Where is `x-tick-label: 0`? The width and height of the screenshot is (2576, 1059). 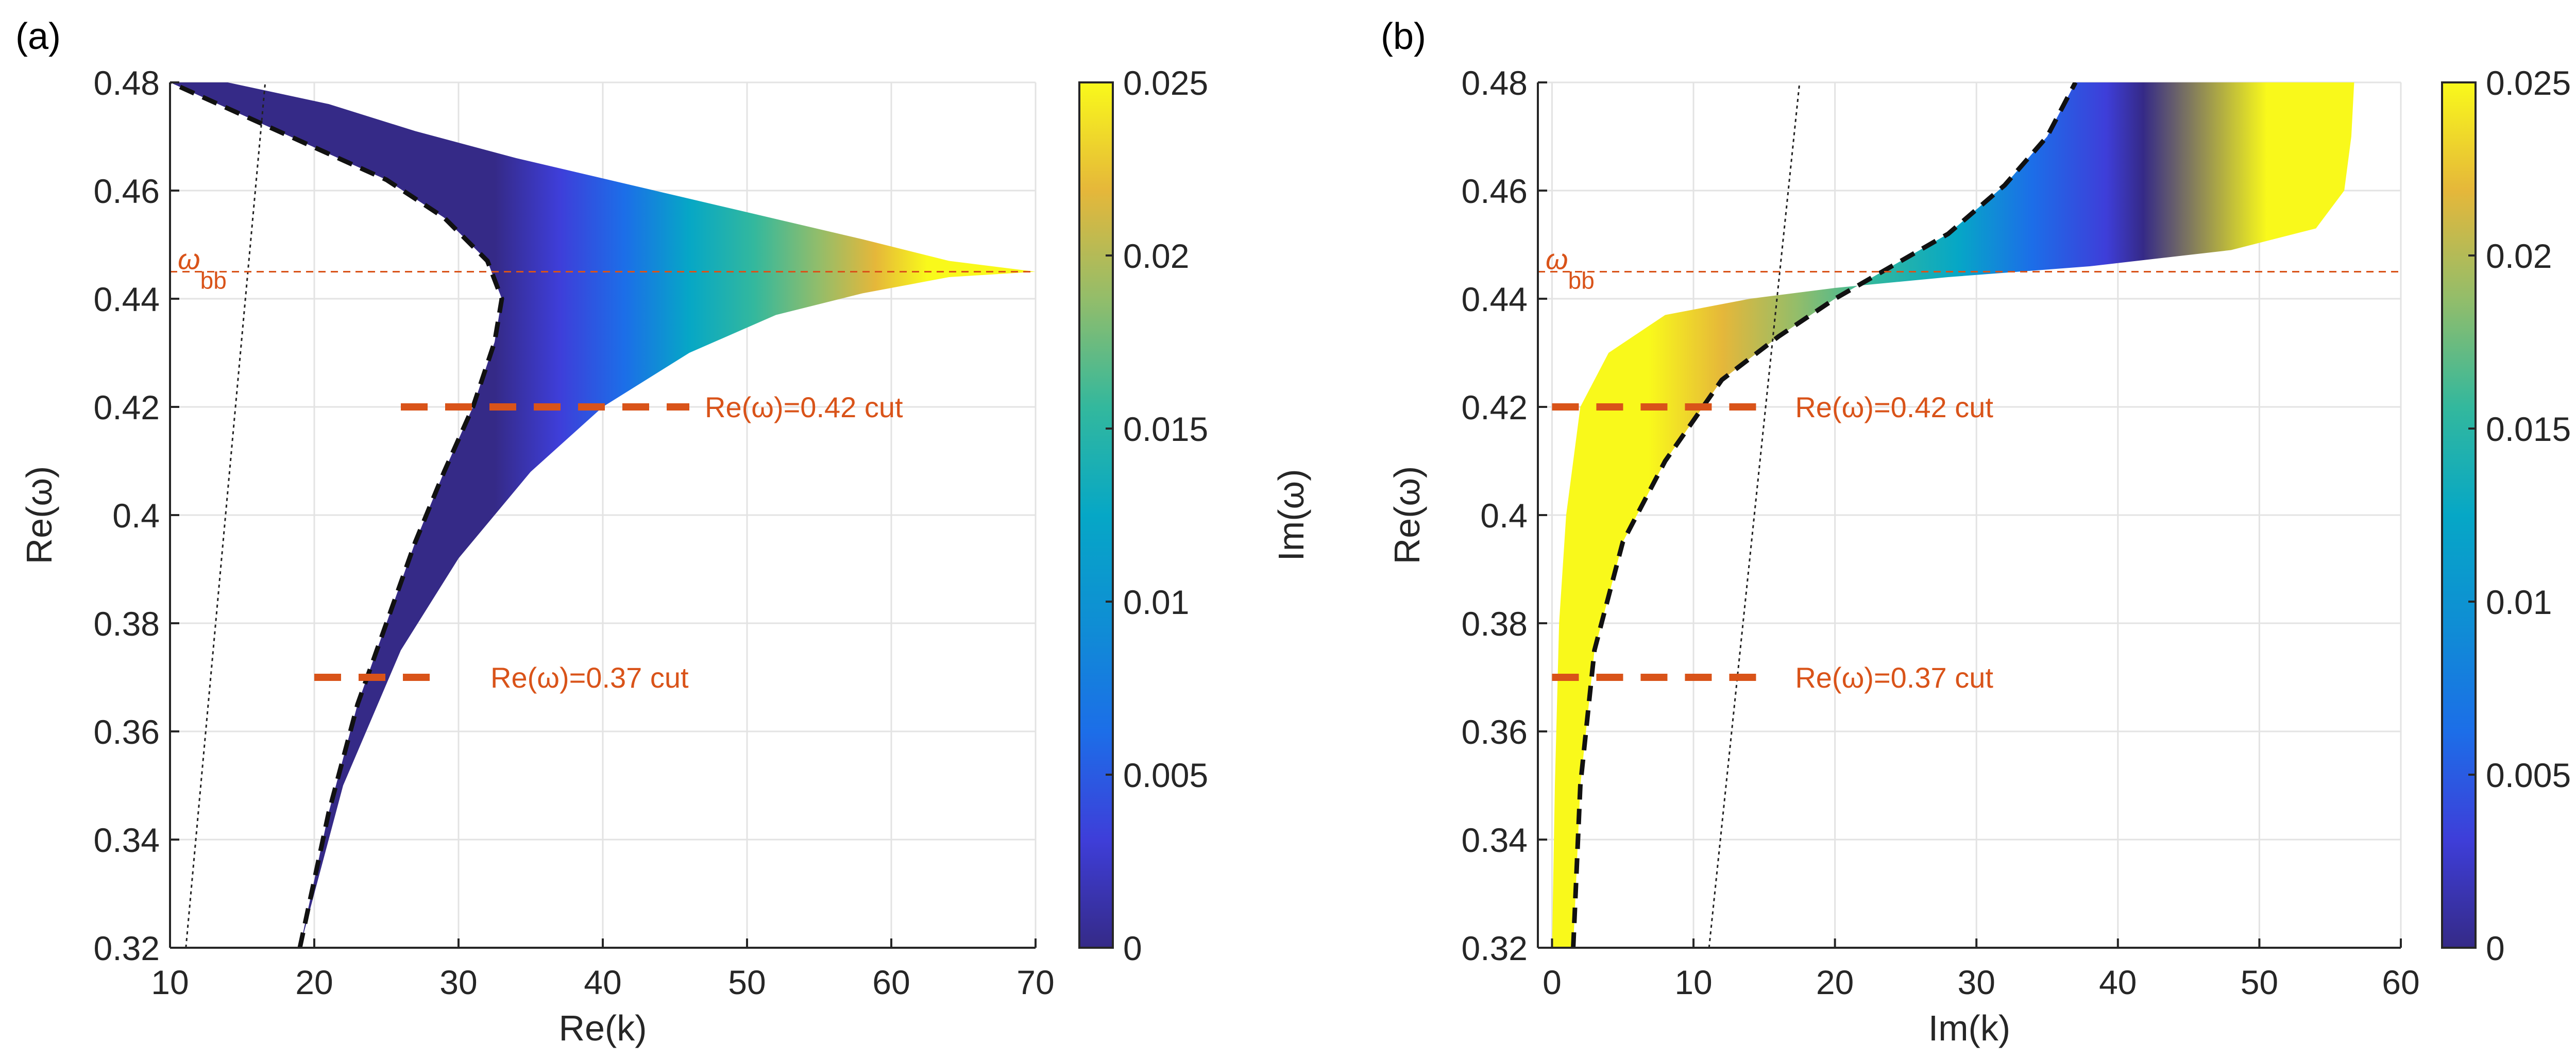 x-tick-label: 0 is located at coordinates (1552, 982).